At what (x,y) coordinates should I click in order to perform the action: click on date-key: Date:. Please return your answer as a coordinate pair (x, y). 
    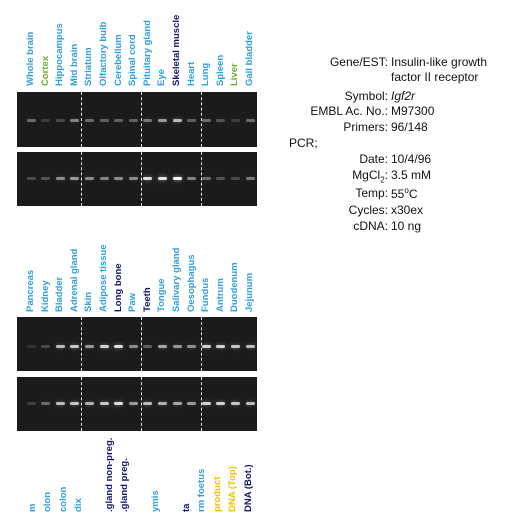
    Looking at the image, I should click on (373, 159).